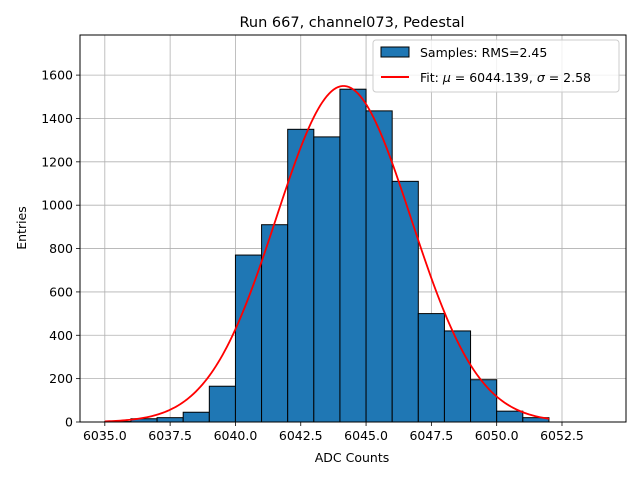 The image size is (640, 480). Describe the element at coordinates (61, 335) in the screenshot. I see `y-tick-label: 400` at that location.